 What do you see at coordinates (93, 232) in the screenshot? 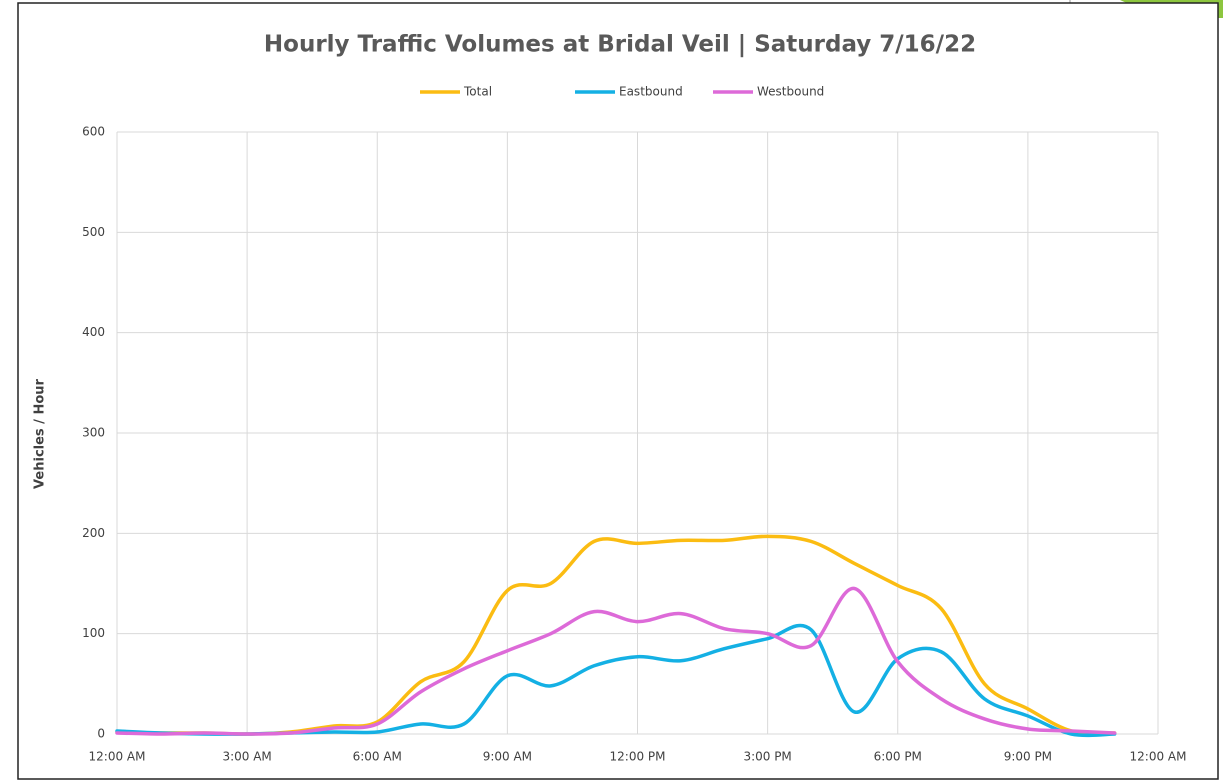
I see `y-tick-label: 500` at bounding box center [93, 232].